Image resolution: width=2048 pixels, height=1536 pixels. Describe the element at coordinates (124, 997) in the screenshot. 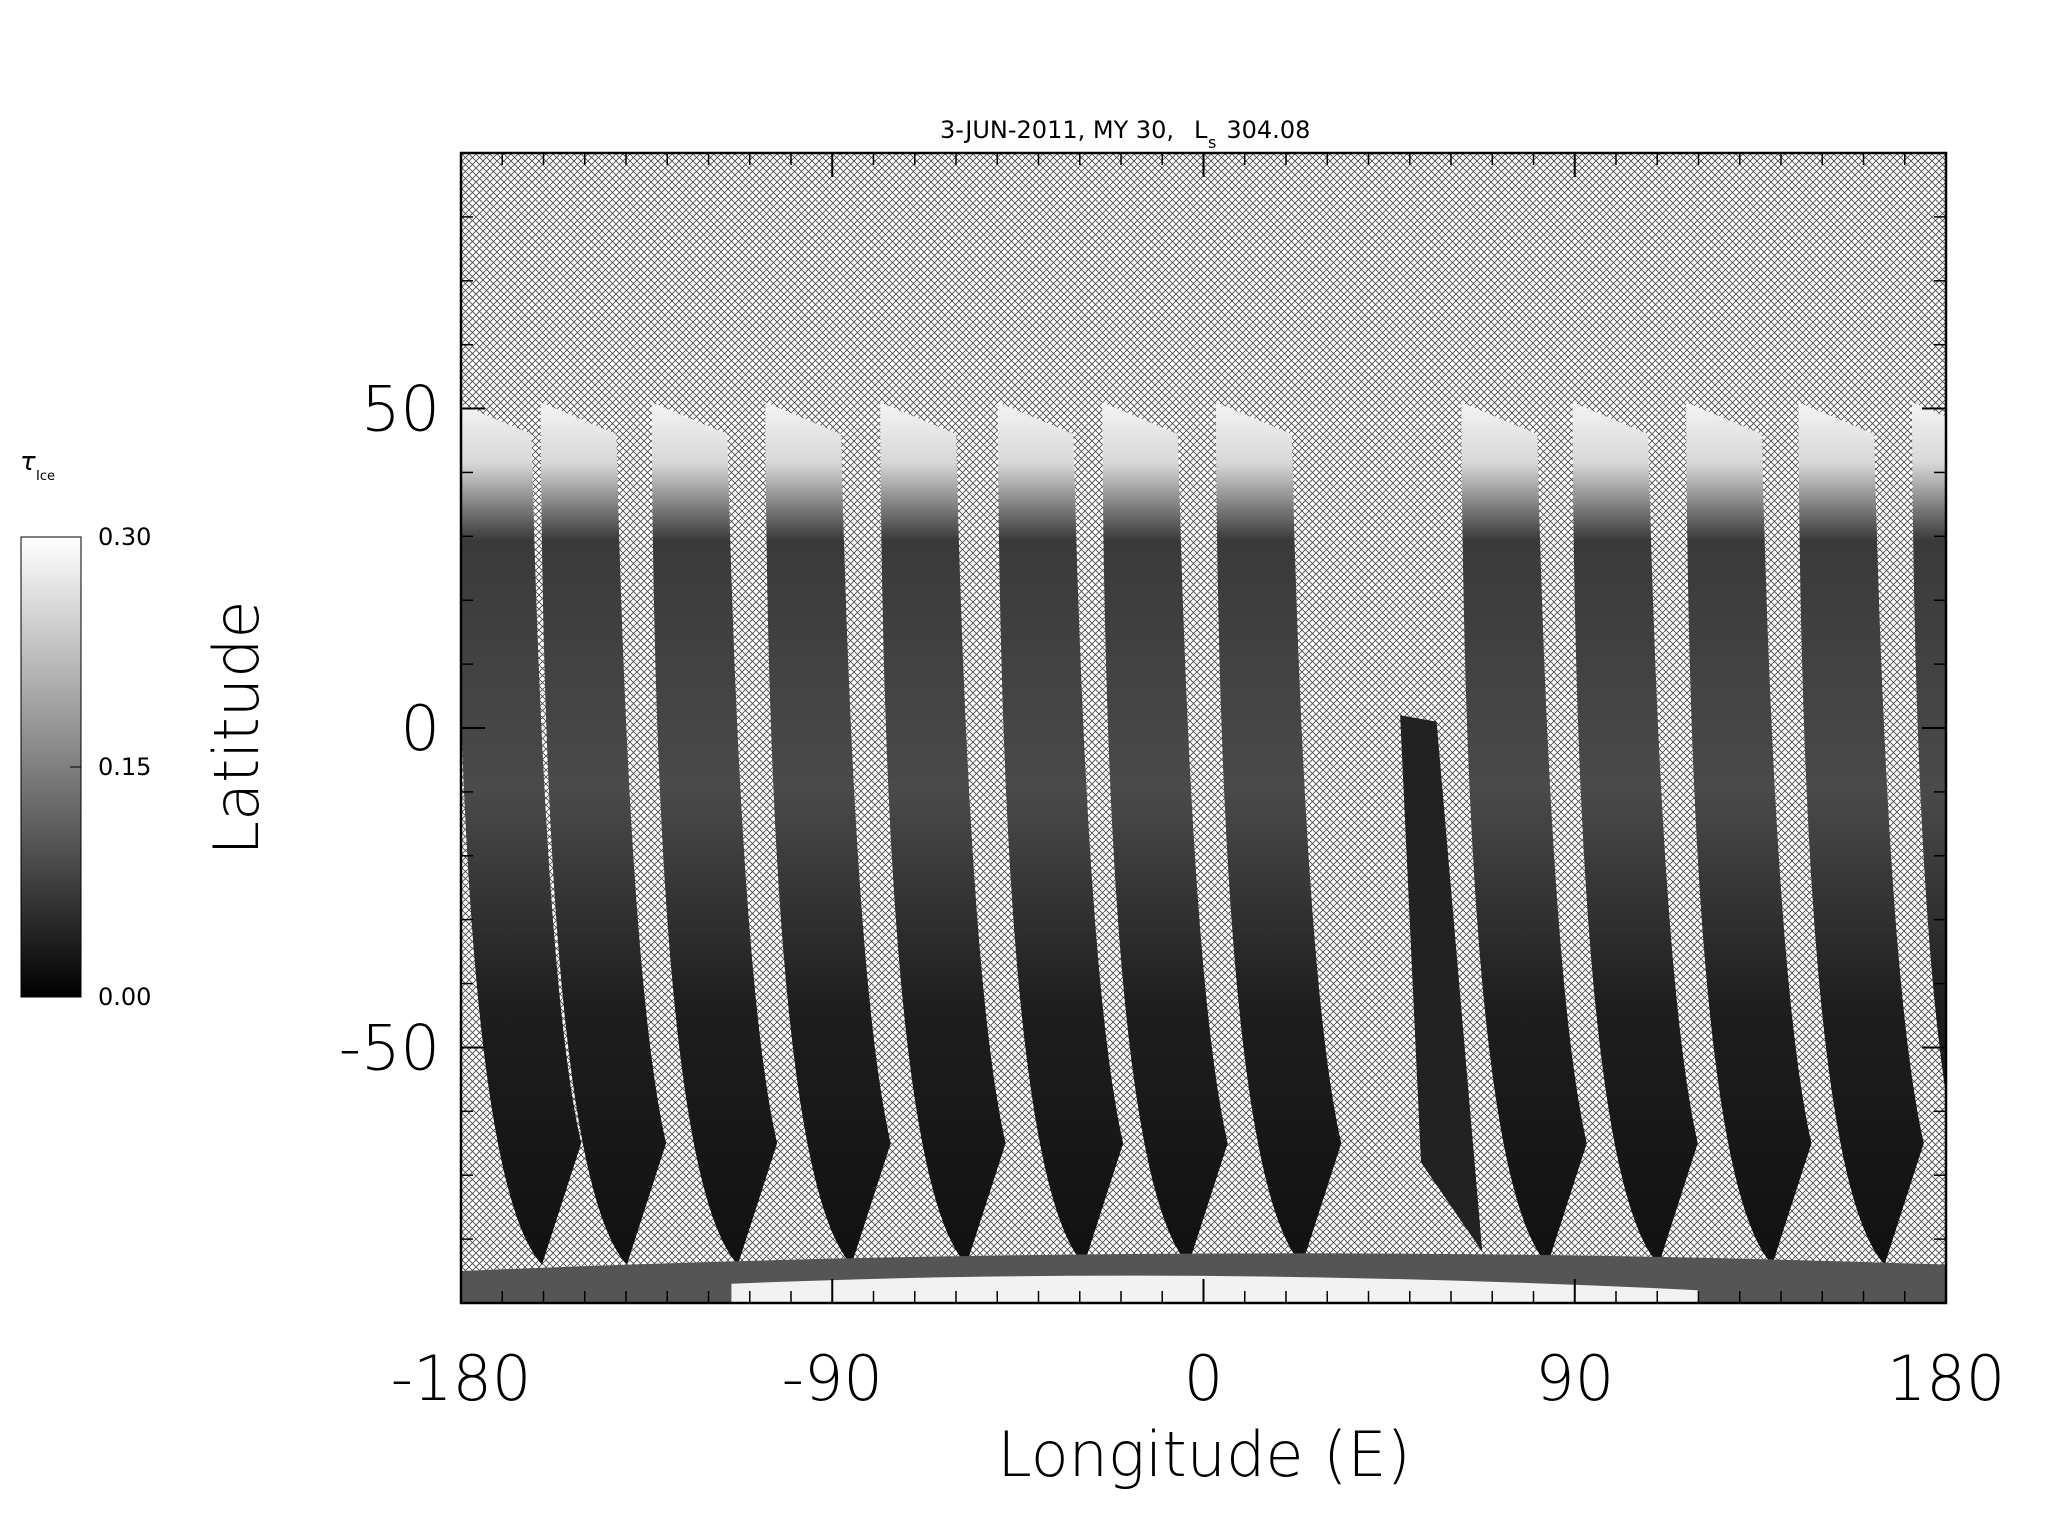

I see `colorbar-tick-label: 0.00` at that location.